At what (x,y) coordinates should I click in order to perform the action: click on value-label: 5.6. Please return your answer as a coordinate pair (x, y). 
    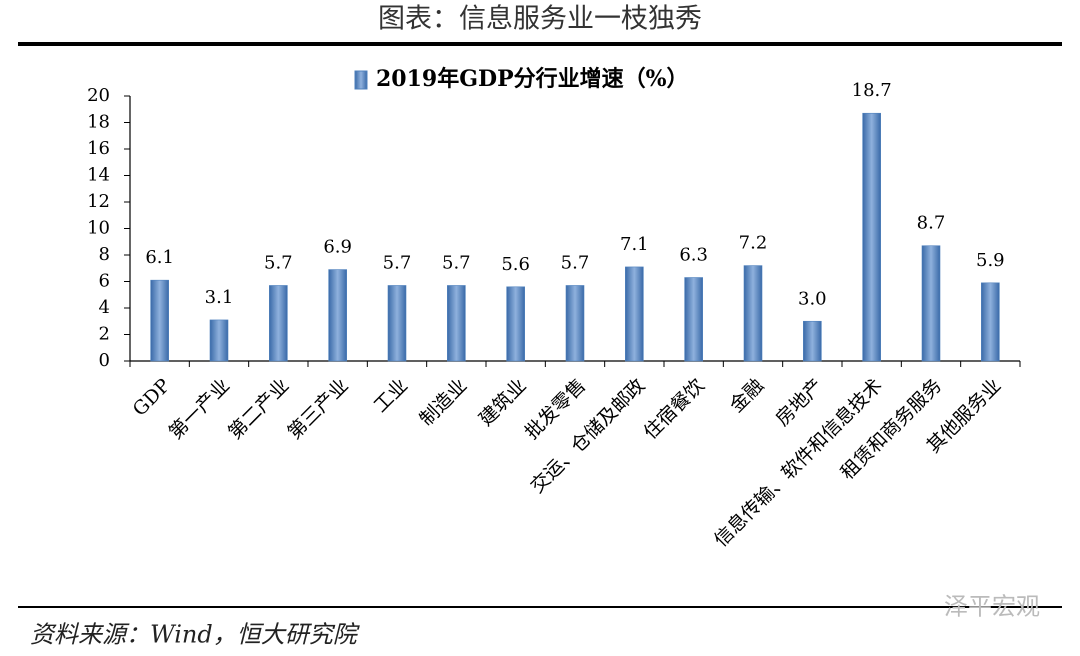
    Looking at the image, I should click on (515, 264).